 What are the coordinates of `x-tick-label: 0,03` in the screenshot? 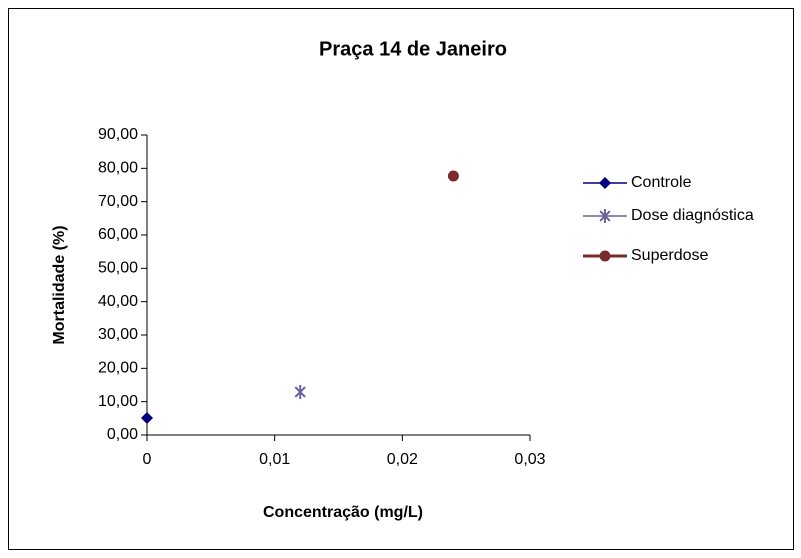 It's located at (529, 459).